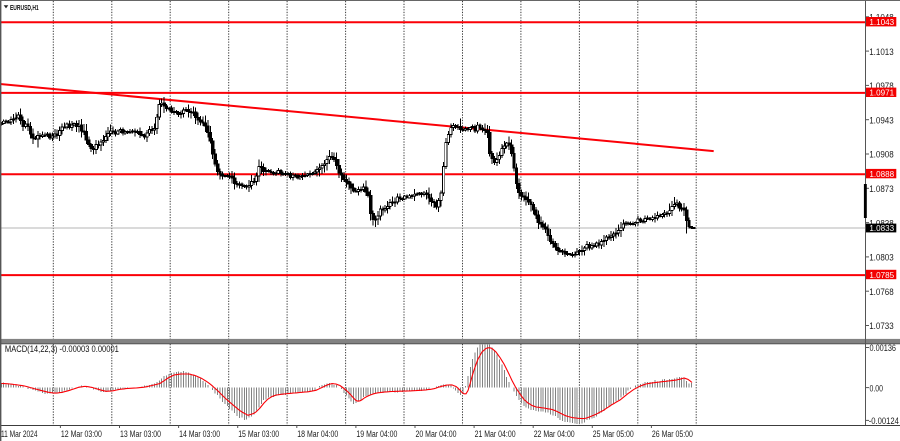 Image resolution: width=900 pixels, height=441 pixels. I want to click on svg-text: 1.1013, so click(881, 52).